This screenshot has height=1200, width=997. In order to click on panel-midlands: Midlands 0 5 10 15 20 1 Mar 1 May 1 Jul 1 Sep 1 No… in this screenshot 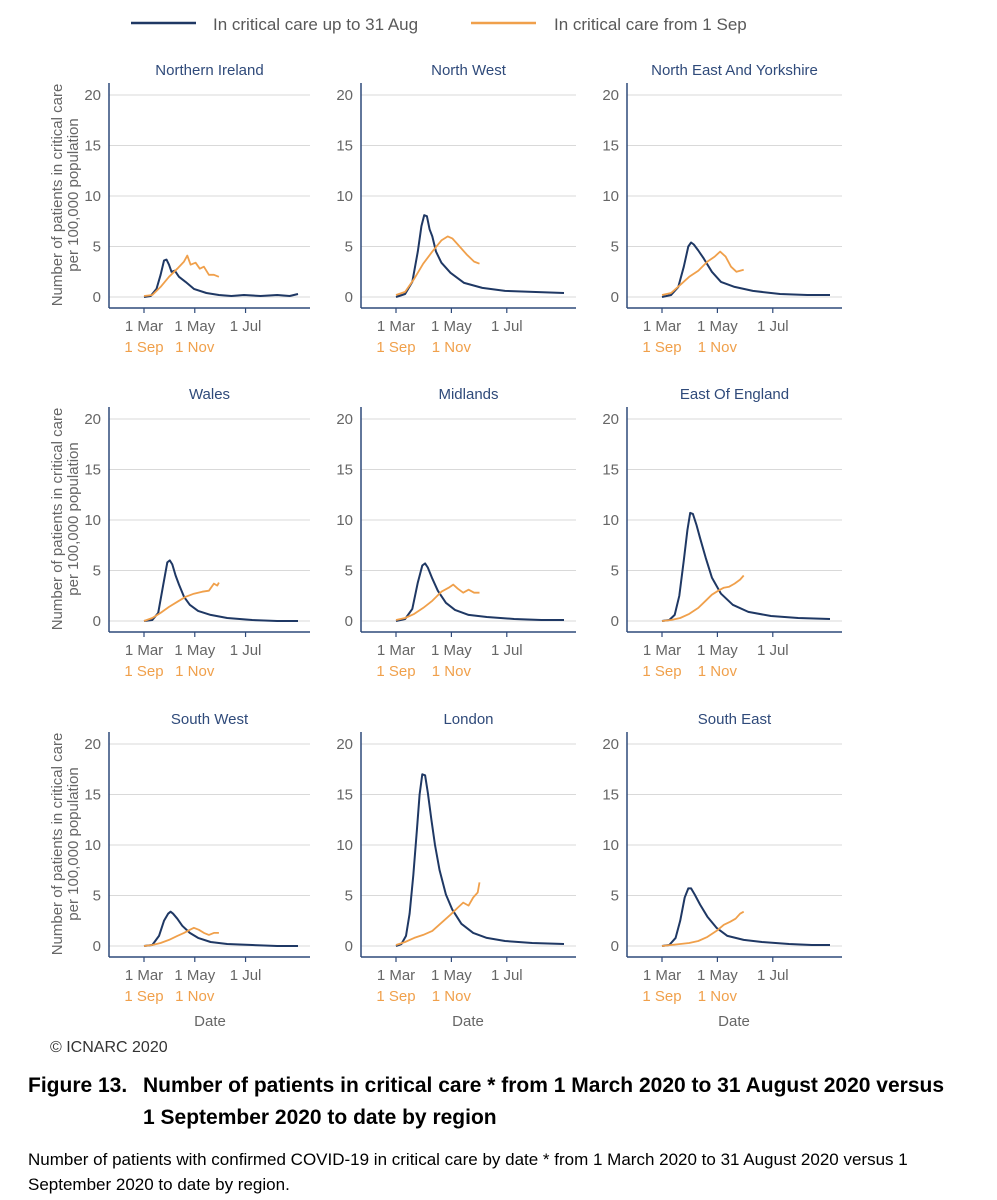, I will do `click(456, 533)`.